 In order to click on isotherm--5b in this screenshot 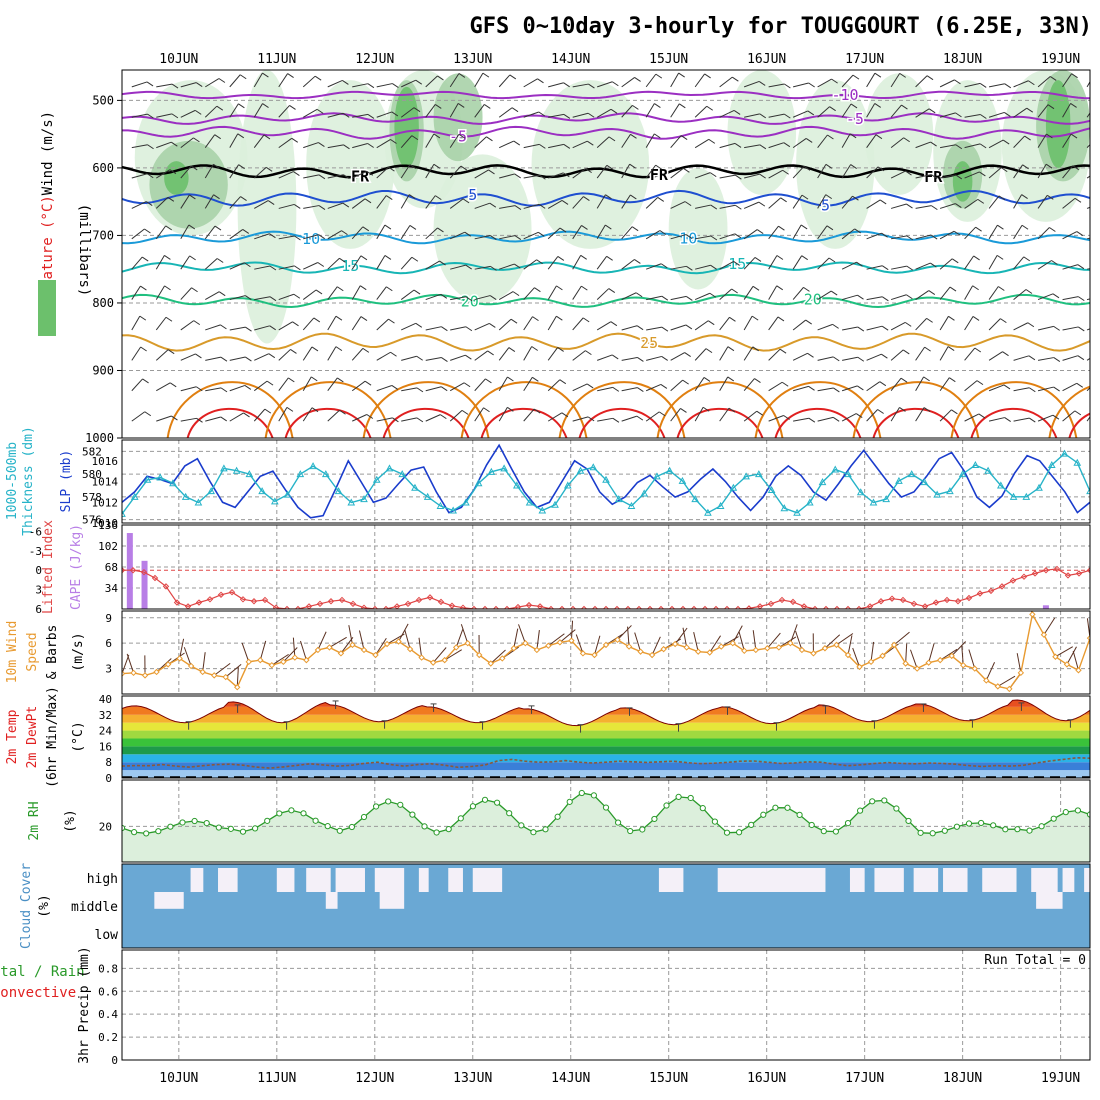, I will do `click(606, 132)`.